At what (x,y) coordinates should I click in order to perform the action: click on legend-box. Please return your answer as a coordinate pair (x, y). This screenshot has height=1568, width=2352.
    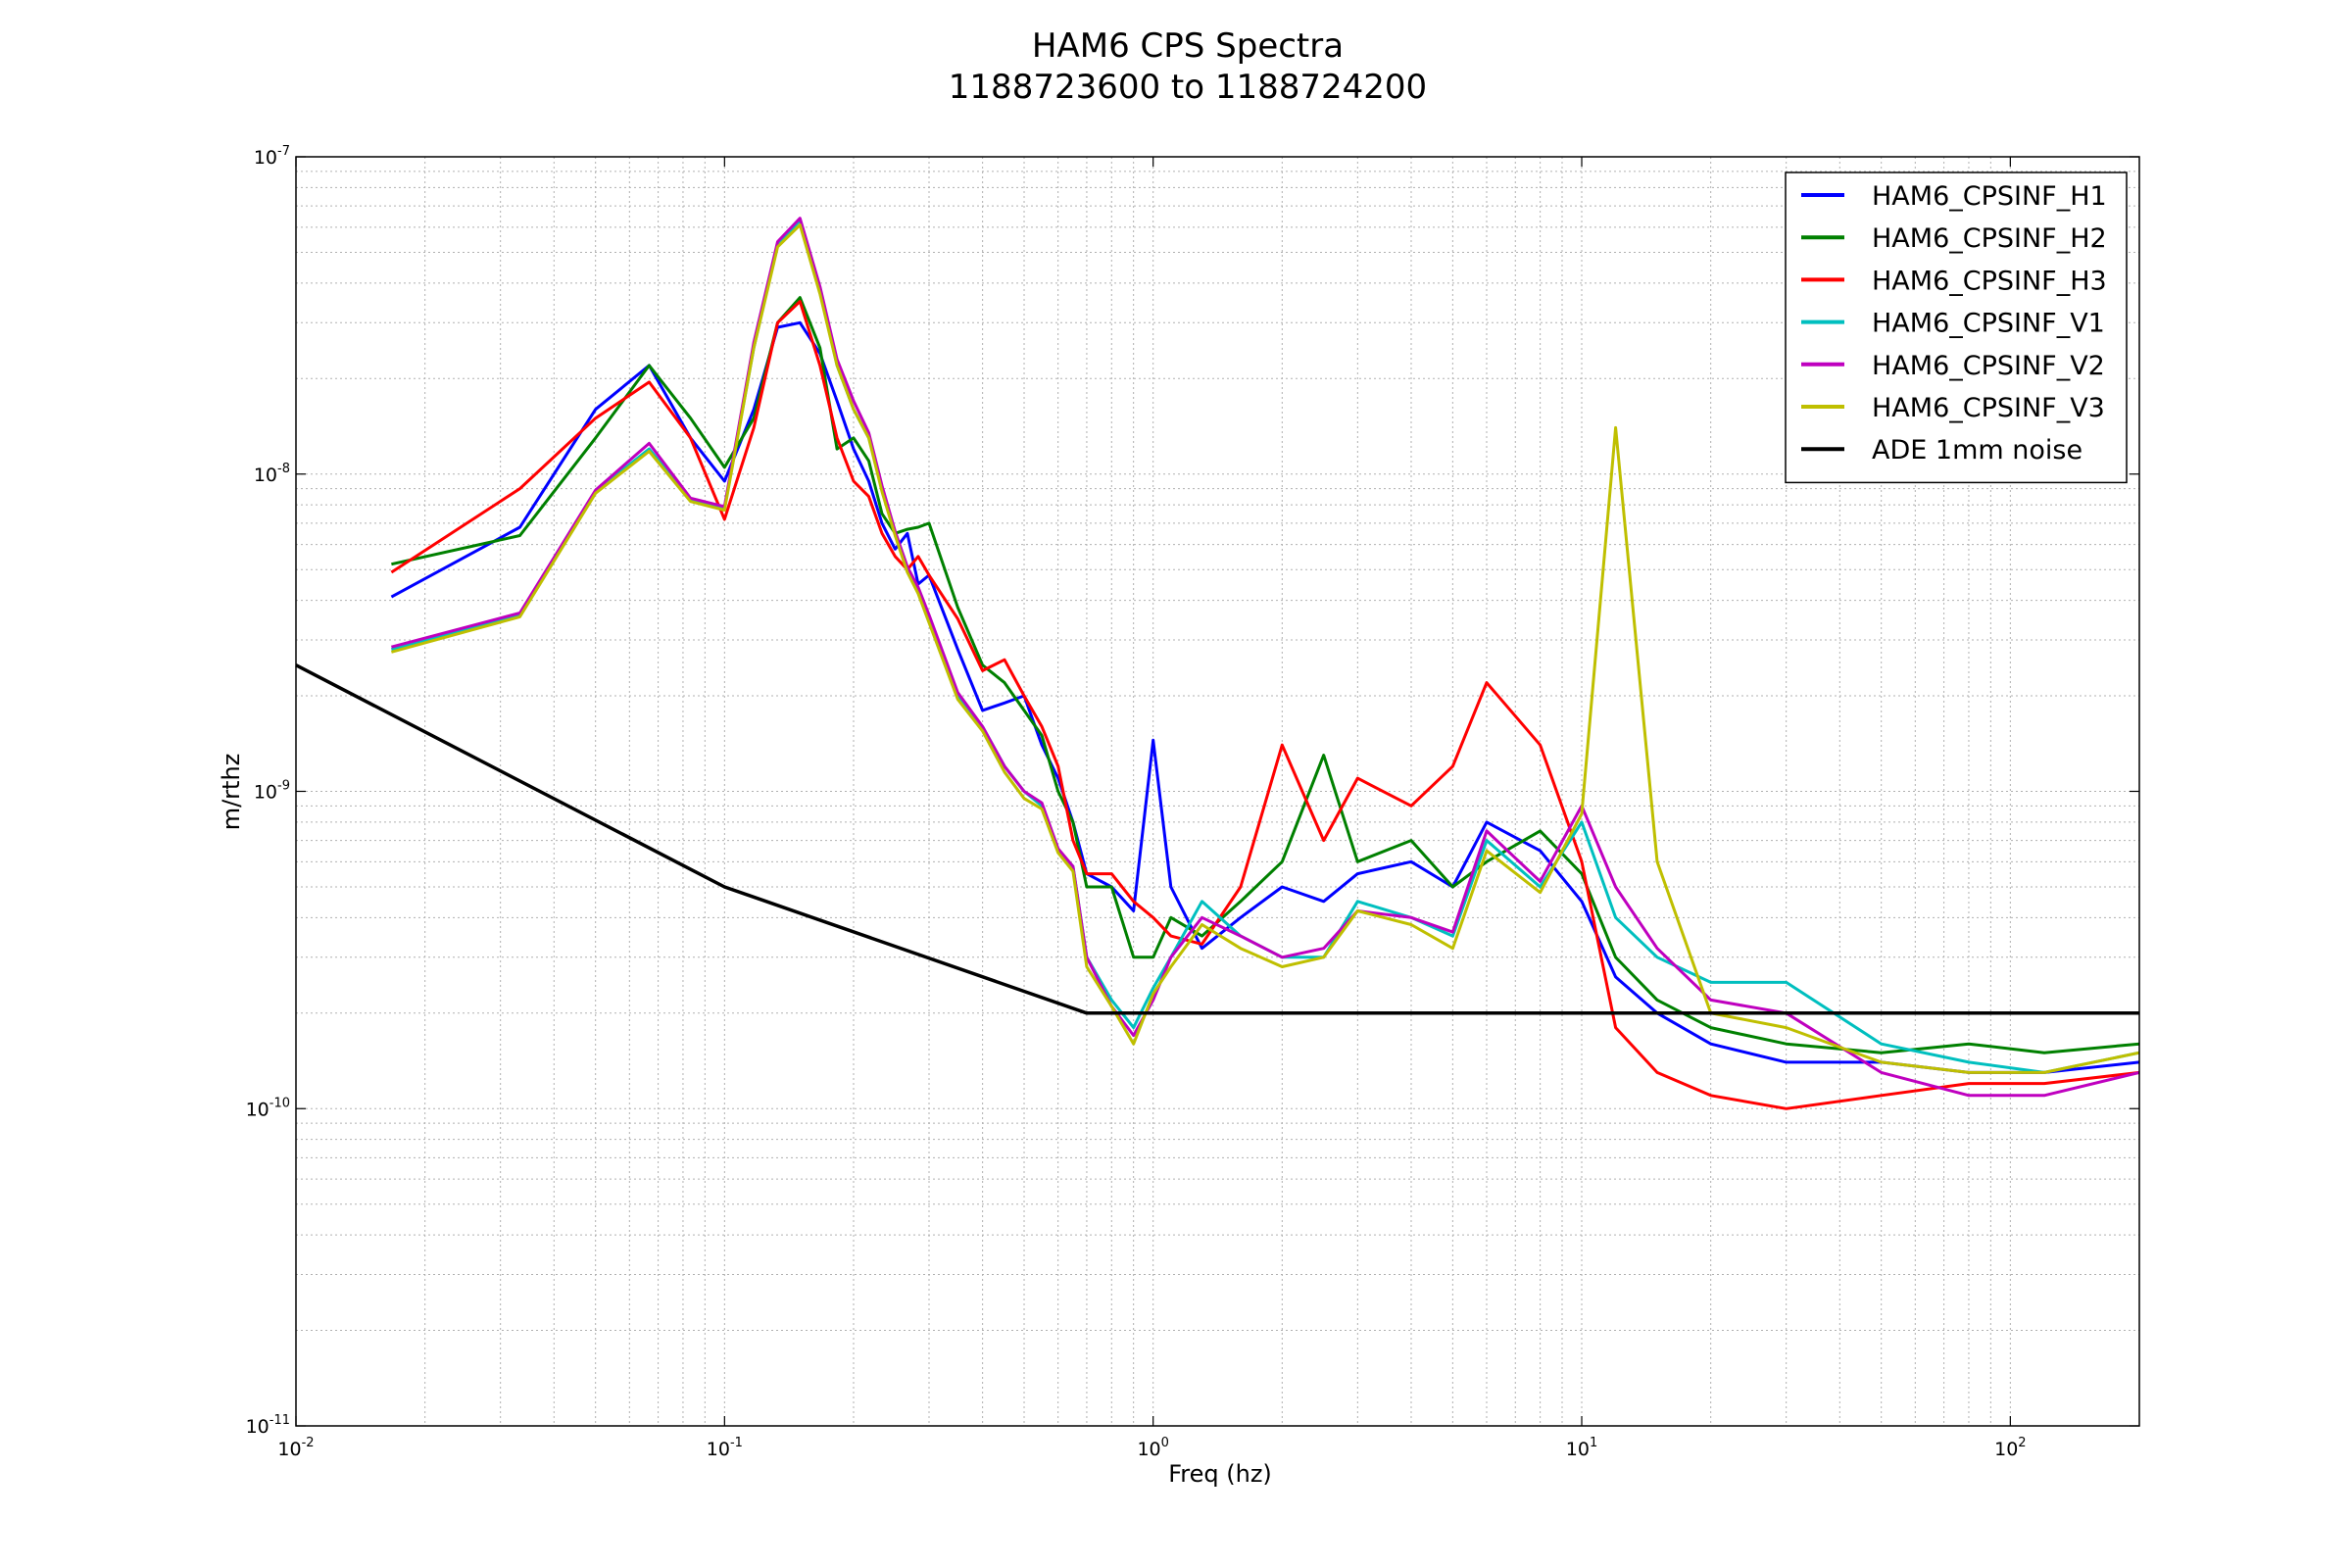
    Looking at the image, I should click on (1956, 328).